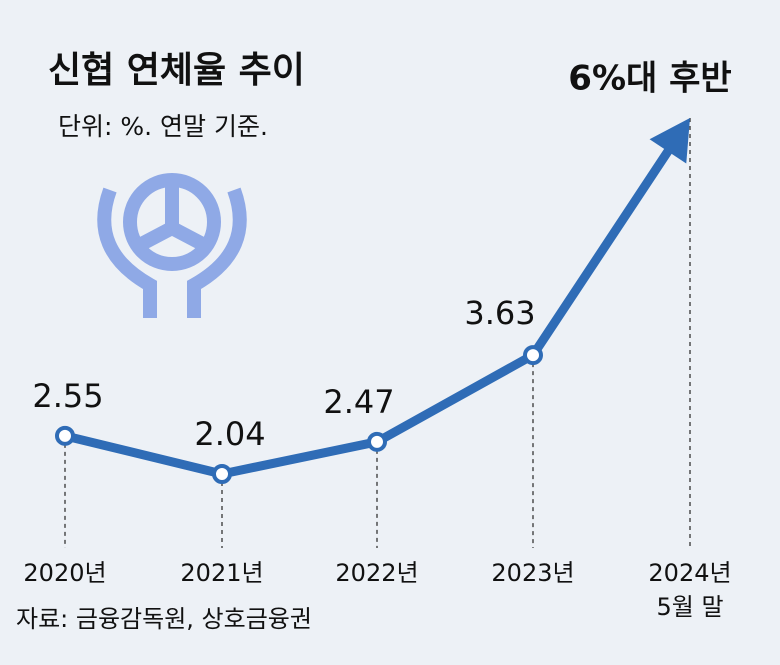 The width and height of the screenshot is (780, 665). I want to click on value-label: 2.47, so click(358, 402).